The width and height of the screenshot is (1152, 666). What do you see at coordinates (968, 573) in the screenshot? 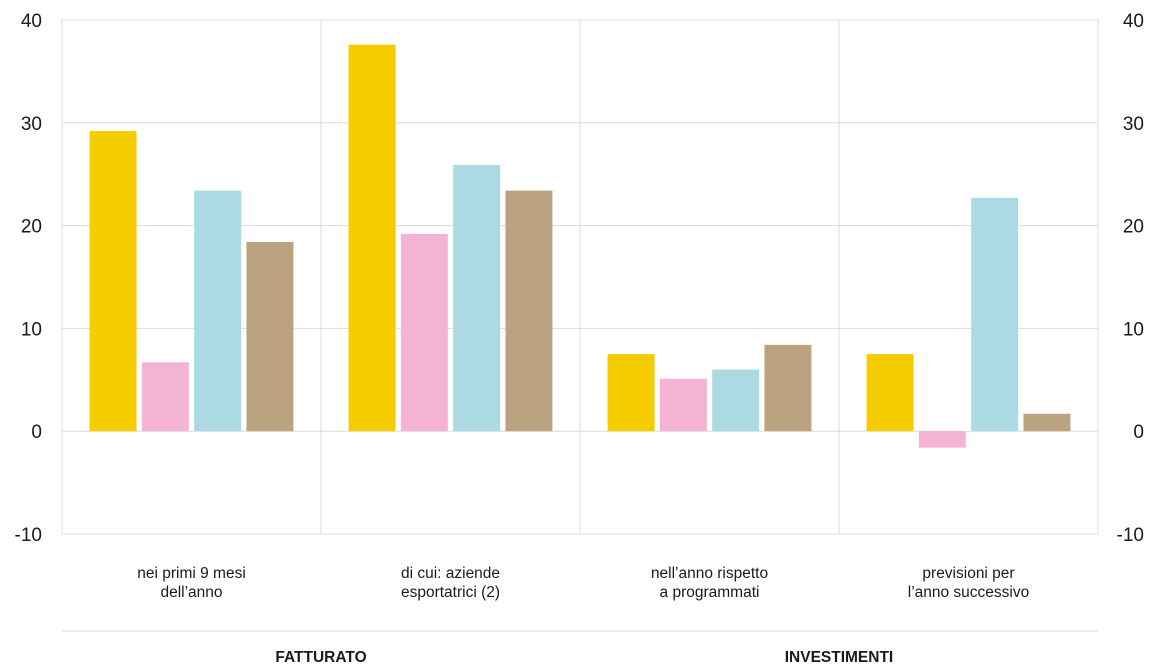
I see `category-label: previsioni per` at bounding box center [968, 573].